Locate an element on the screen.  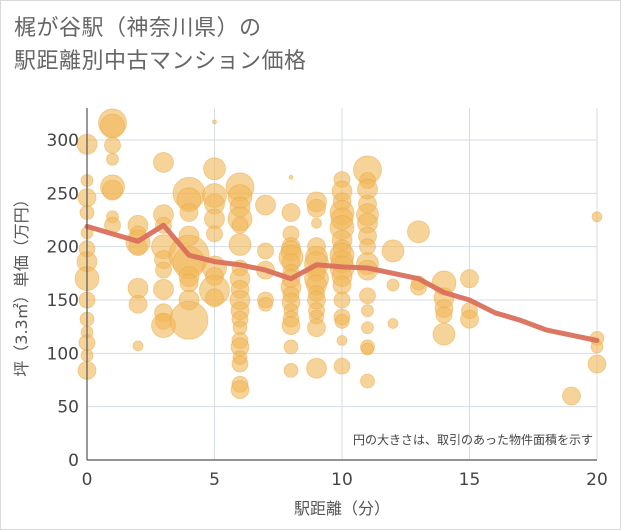
y-tick-label: 100 is located at coordinates (63, 354).